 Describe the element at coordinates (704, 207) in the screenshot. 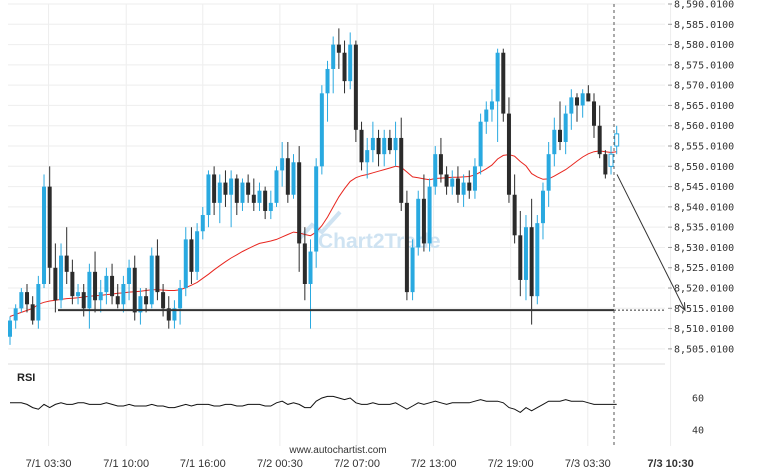

I see `y-axis-tick-label: 8,540.0100` at that location.